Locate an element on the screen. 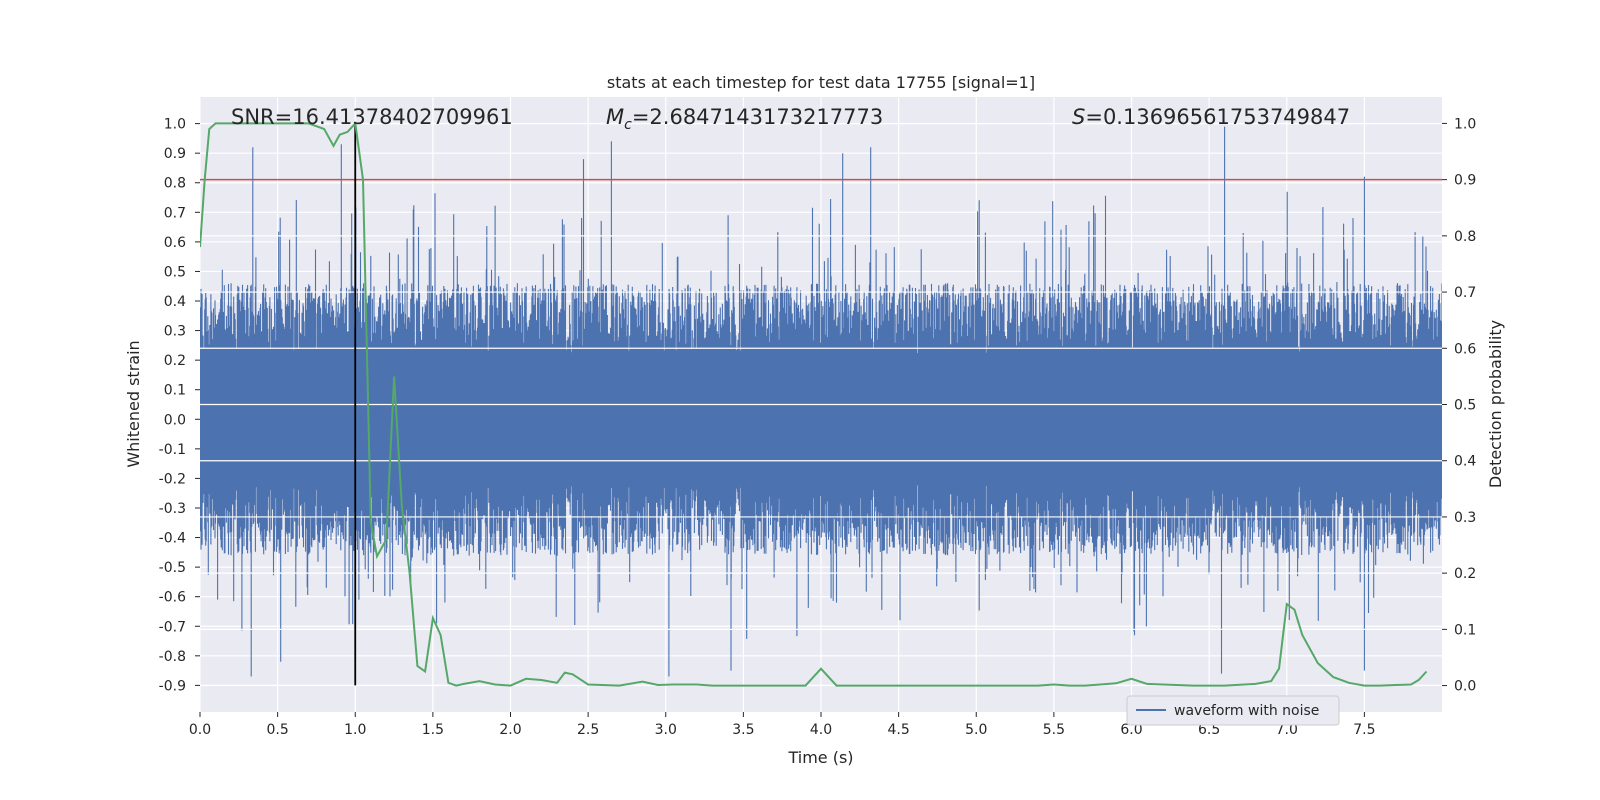 The width and height of the screenshot is (1600, 800). y-tick-label: -0.1 is located at coordinates (172, 450).